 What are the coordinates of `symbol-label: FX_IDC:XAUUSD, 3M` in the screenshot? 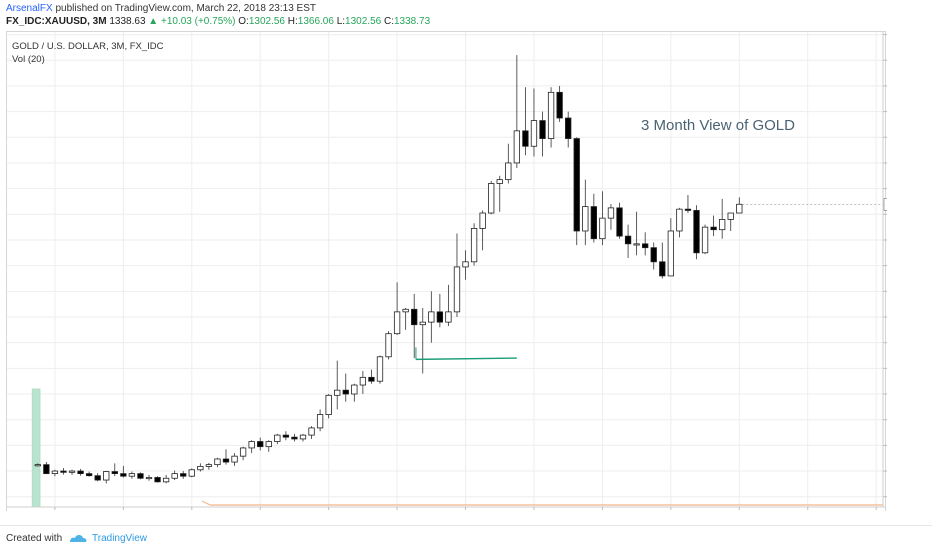 It's located at (56, 21).